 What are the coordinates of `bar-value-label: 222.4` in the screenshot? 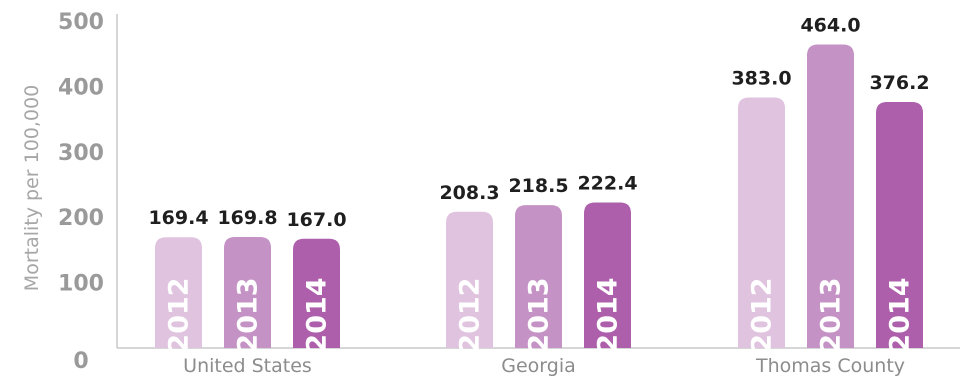 It's located at (607, 184).